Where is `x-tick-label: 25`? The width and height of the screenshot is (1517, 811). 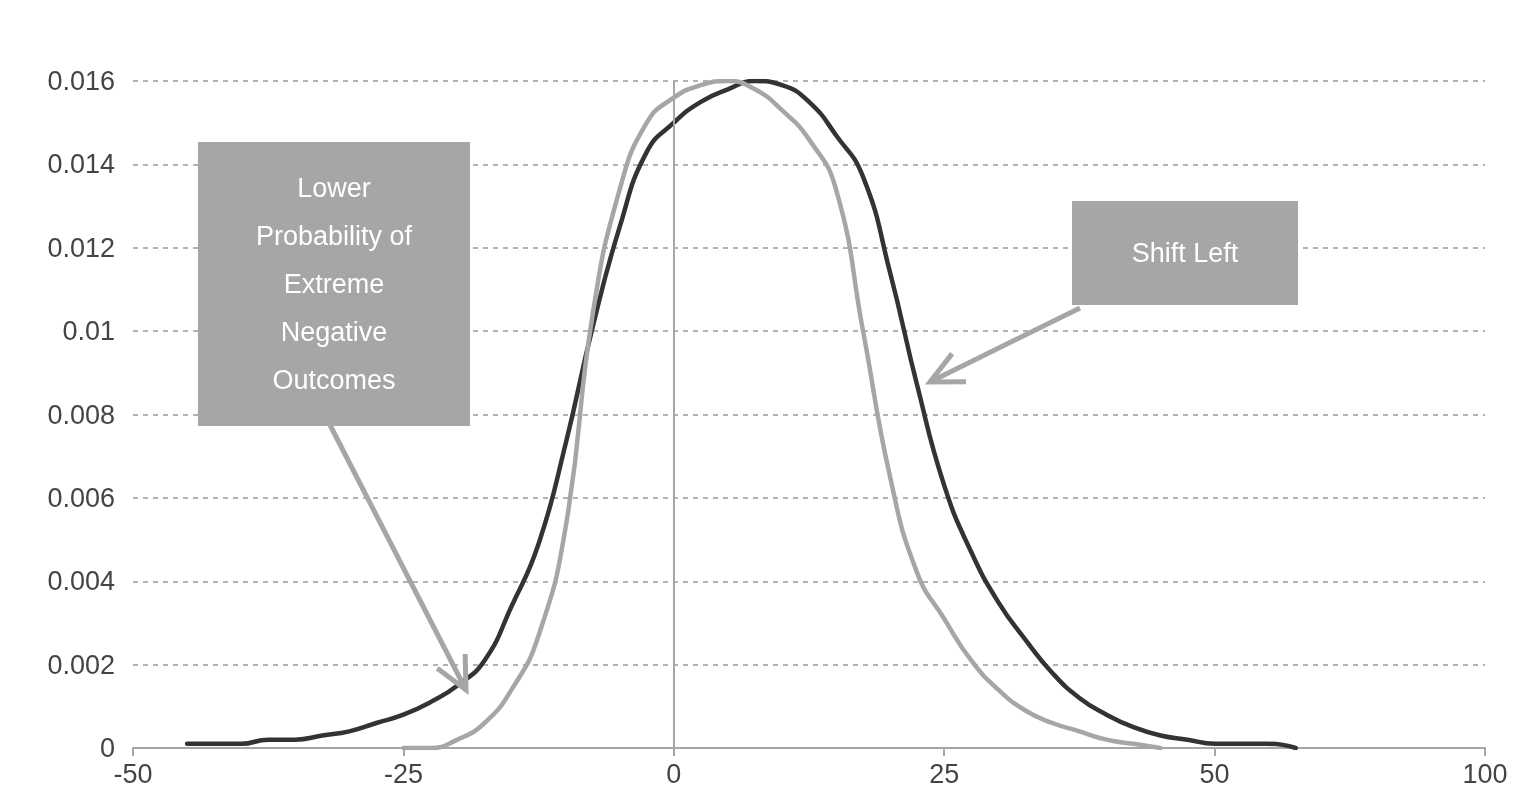
x-tick-label: 25 is located at coordinates (944, 773).